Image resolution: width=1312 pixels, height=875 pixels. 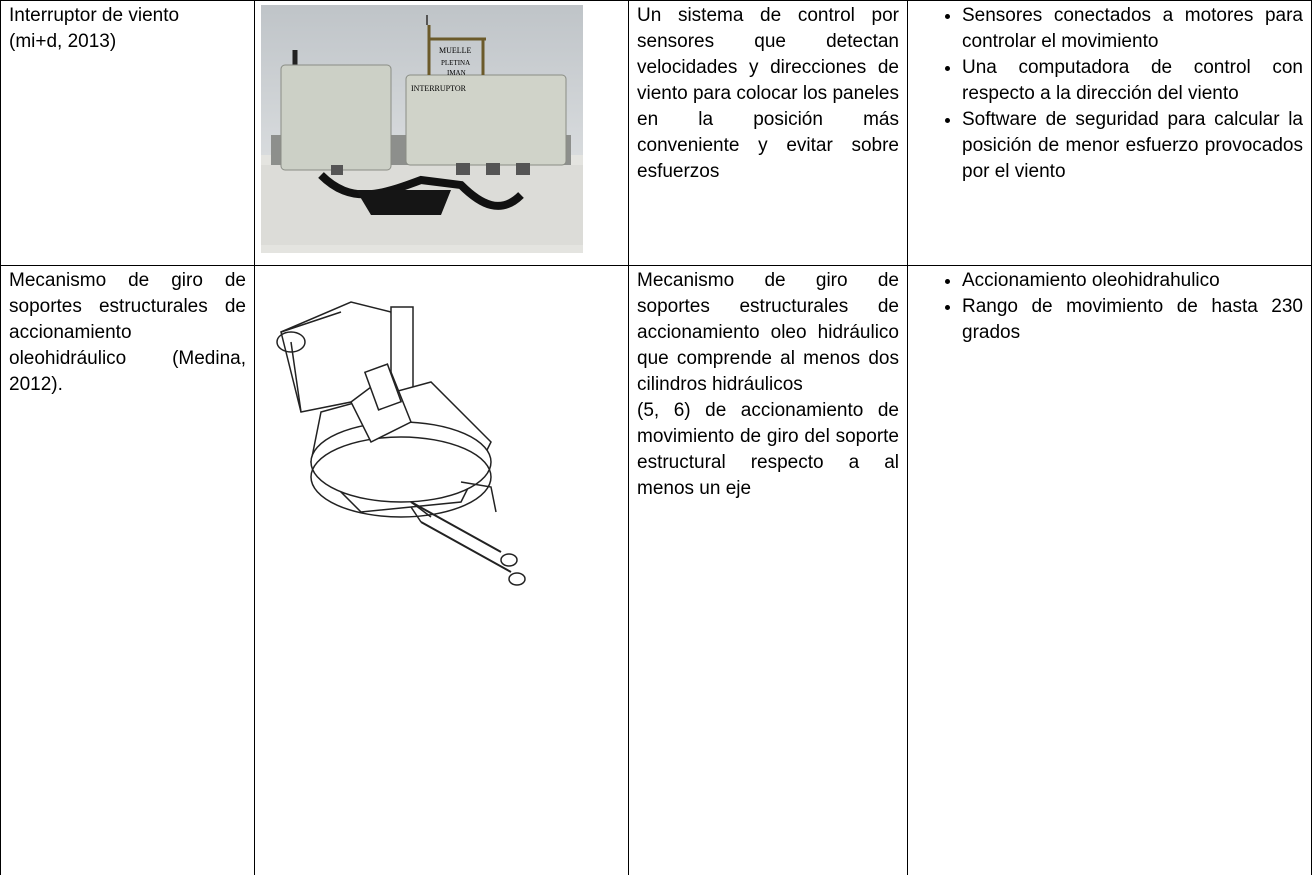 What do you see at coordinates (401, 443) in the screenshot?
I see `drawing-rotation-mechanism` at bounding box center [401, 443].